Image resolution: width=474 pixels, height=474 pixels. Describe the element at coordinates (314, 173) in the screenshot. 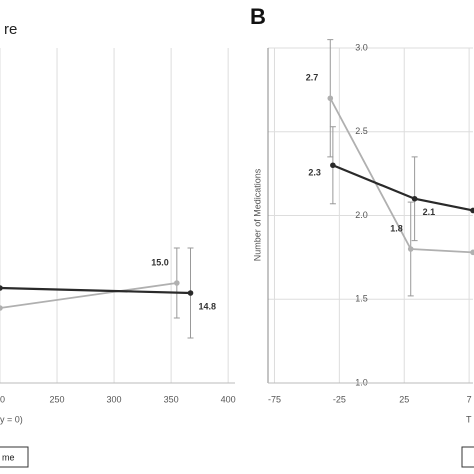

I see `data-label: 2.3` at that location.